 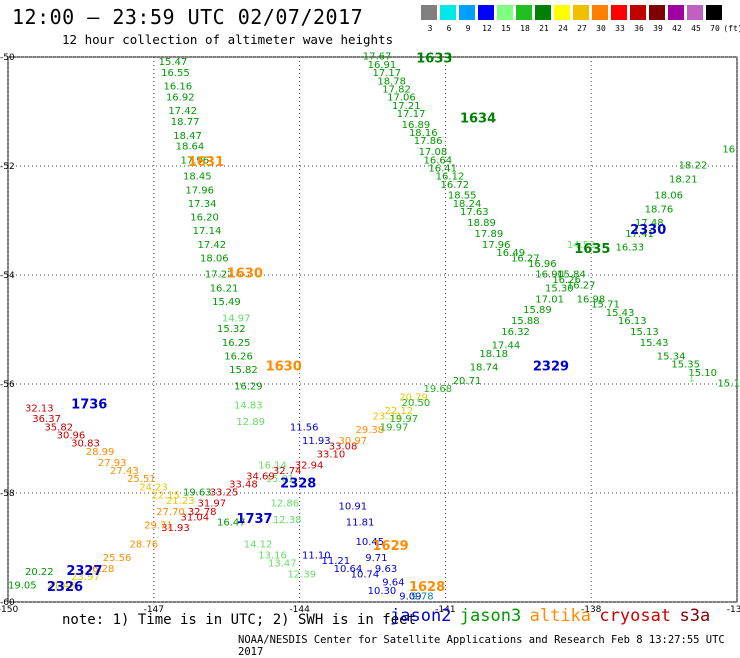 What do you see at coordinates (243, 370) in the screenshot?
I see `wave-height-point: 15.82` at bounding box center [243, 370].